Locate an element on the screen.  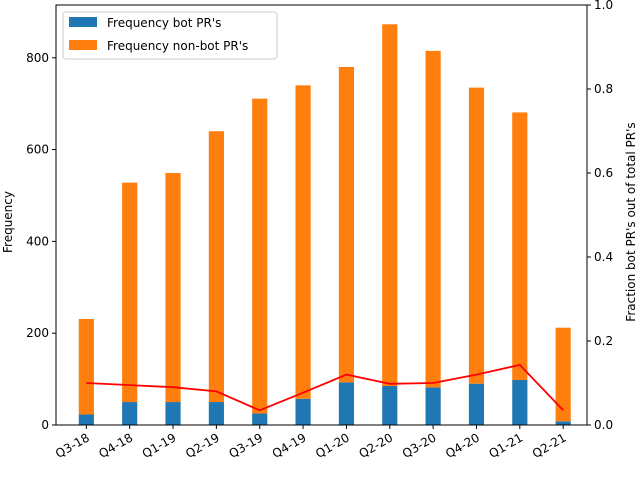
y-tick-label: 800 is located at coordinates (37, 58).